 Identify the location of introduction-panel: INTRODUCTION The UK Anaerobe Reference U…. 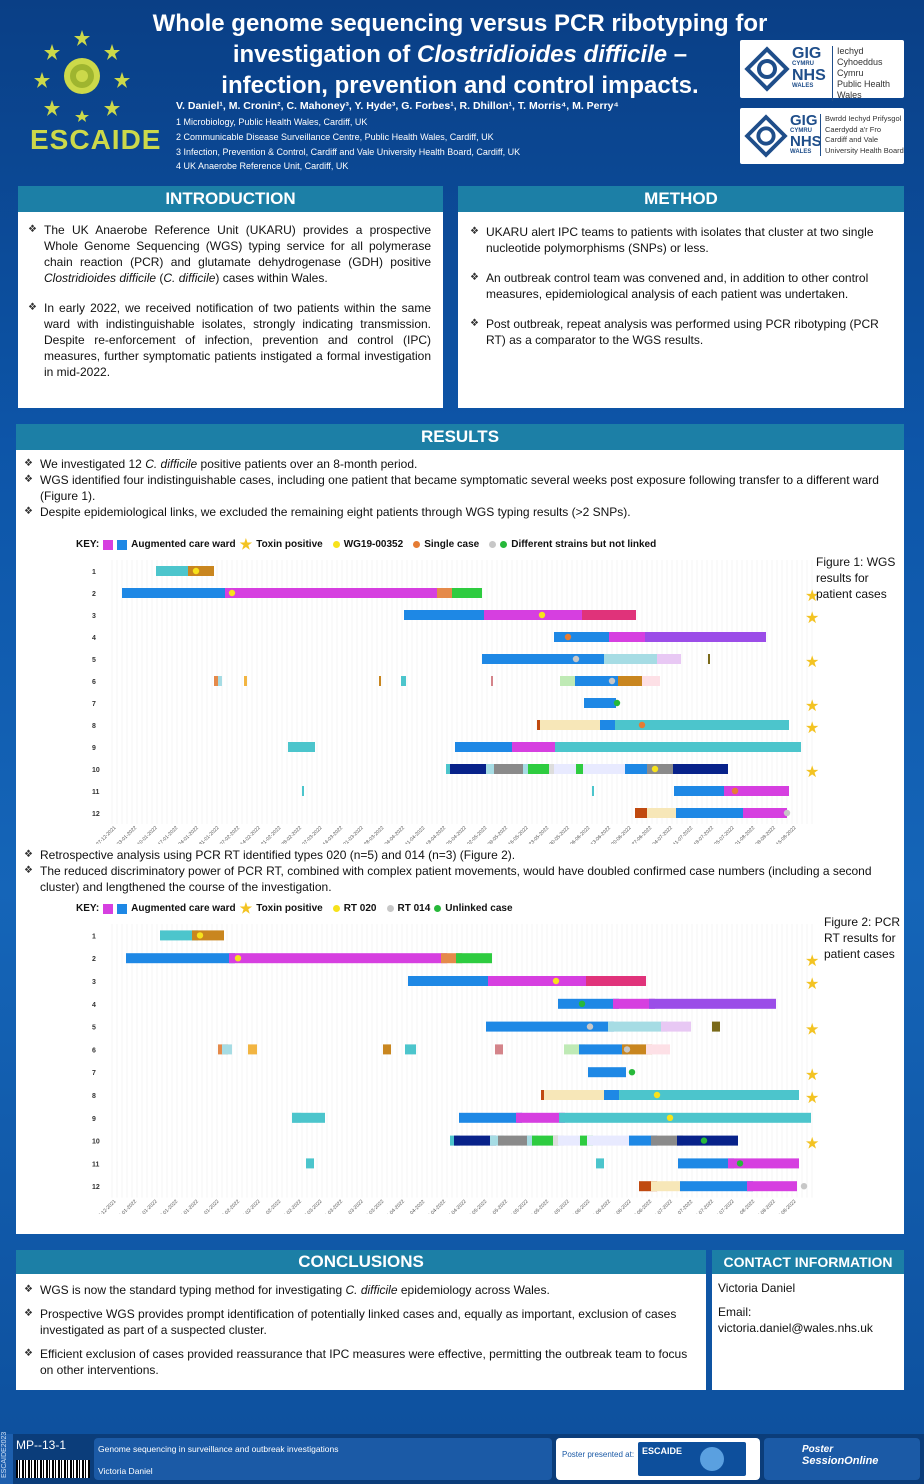
(230, 297).